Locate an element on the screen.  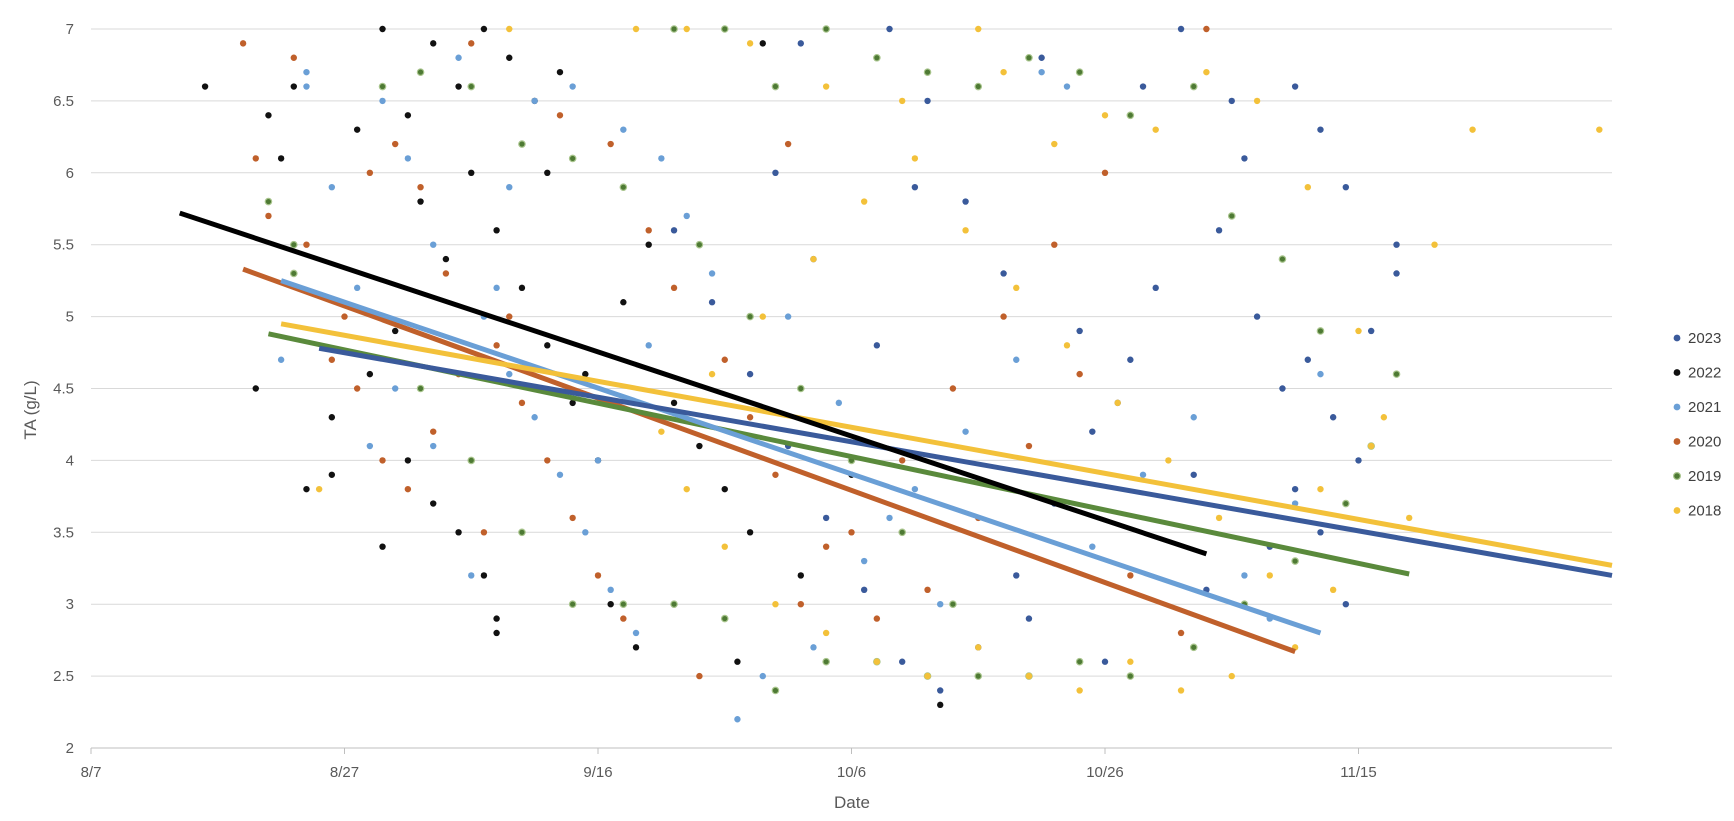
legend-item-2018: 2018 is located at coordinates (1697, 511).